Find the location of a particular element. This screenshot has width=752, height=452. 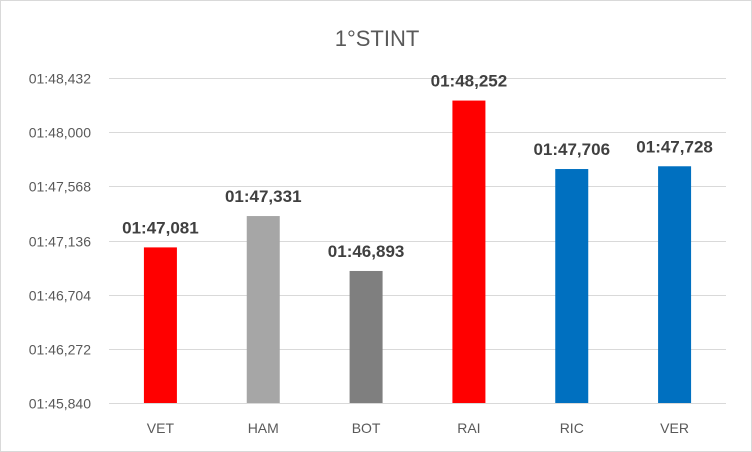

data-label-ham: 01:47,331 is located at coordinates (263, 196).